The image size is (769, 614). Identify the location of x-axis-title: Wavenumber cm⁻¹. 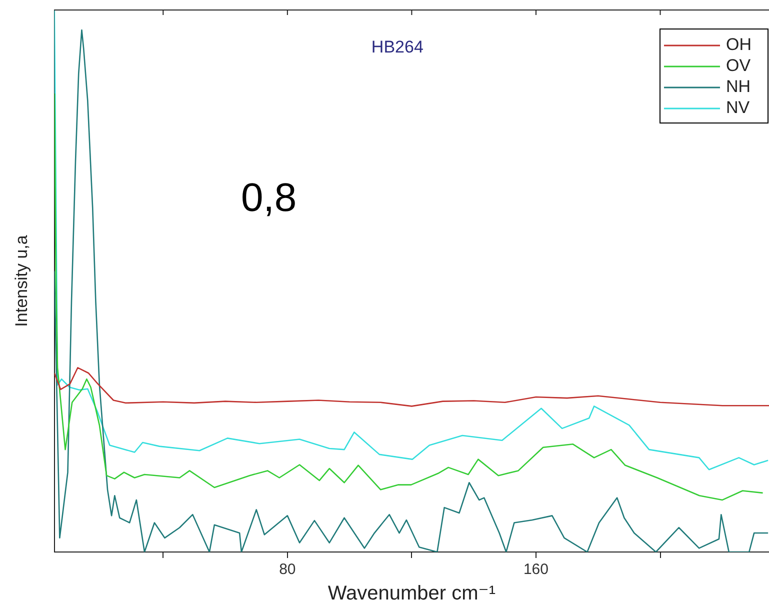
(412, 593).